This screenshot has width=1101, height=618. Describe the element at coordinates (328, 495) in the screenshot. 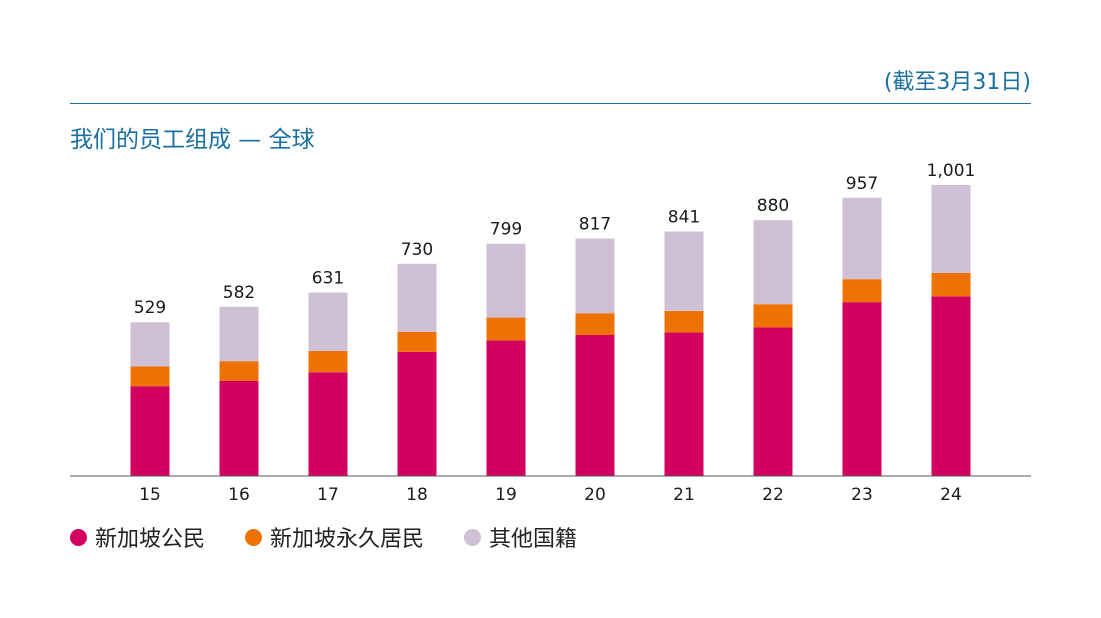

I see `x-tick-17: 17` at that location.